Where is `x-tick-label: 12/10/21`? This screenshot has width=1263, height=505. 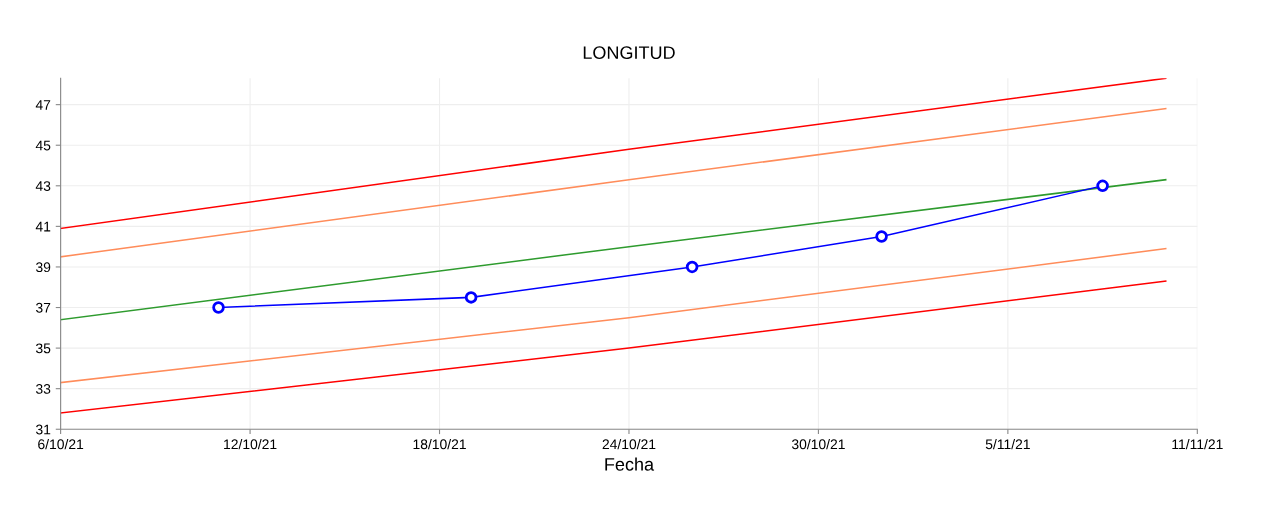 x-tick-label: 12/10/21 is located at coordinates (250, 444).